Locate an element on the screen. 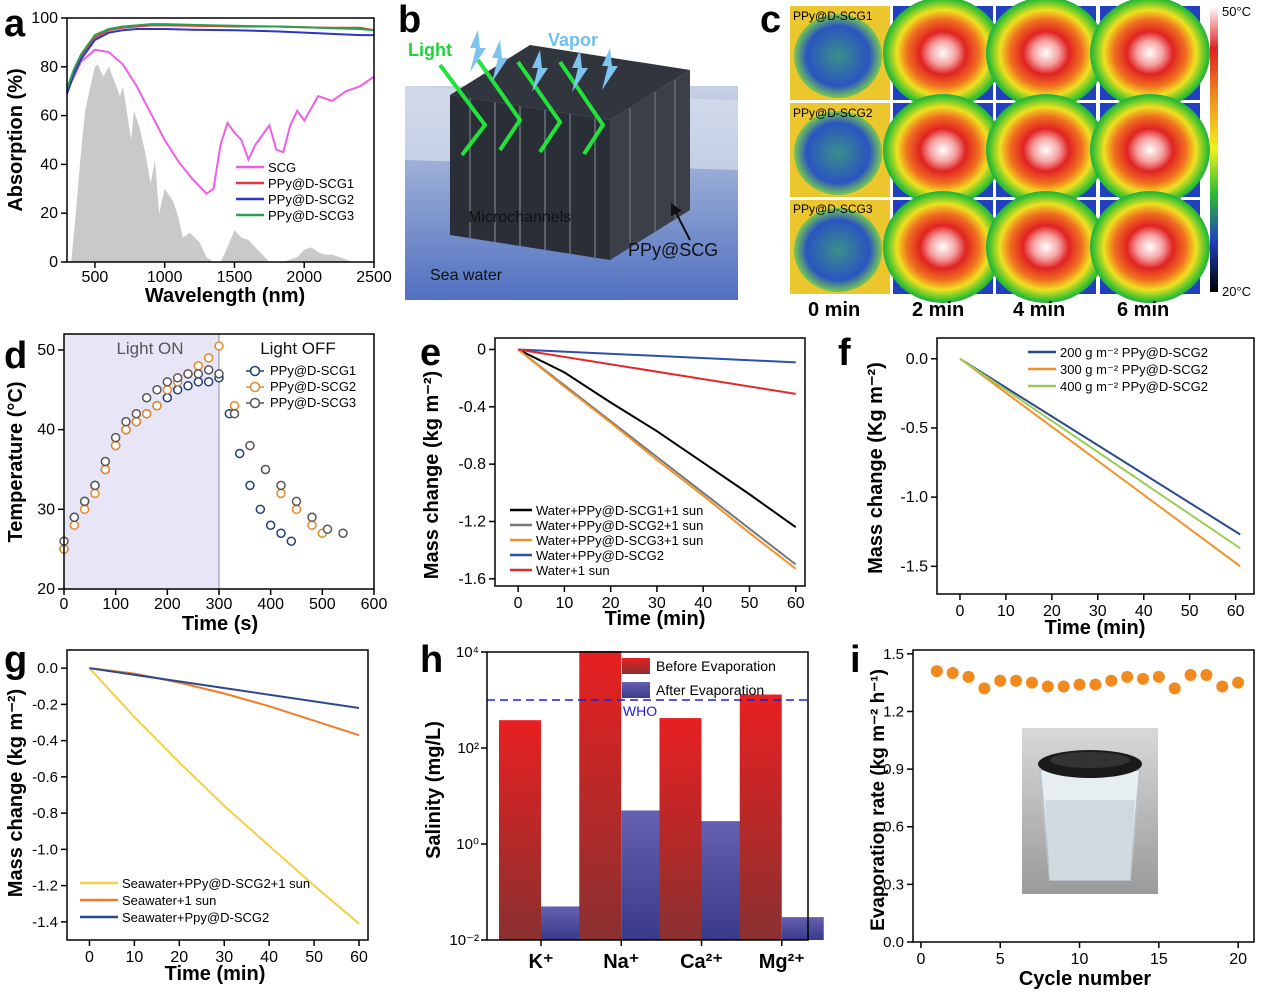 Image resolution: width=1269 pixels, height=992 pixels. x-tick-label-g-0: 0 is located at coordinates (89, 957).